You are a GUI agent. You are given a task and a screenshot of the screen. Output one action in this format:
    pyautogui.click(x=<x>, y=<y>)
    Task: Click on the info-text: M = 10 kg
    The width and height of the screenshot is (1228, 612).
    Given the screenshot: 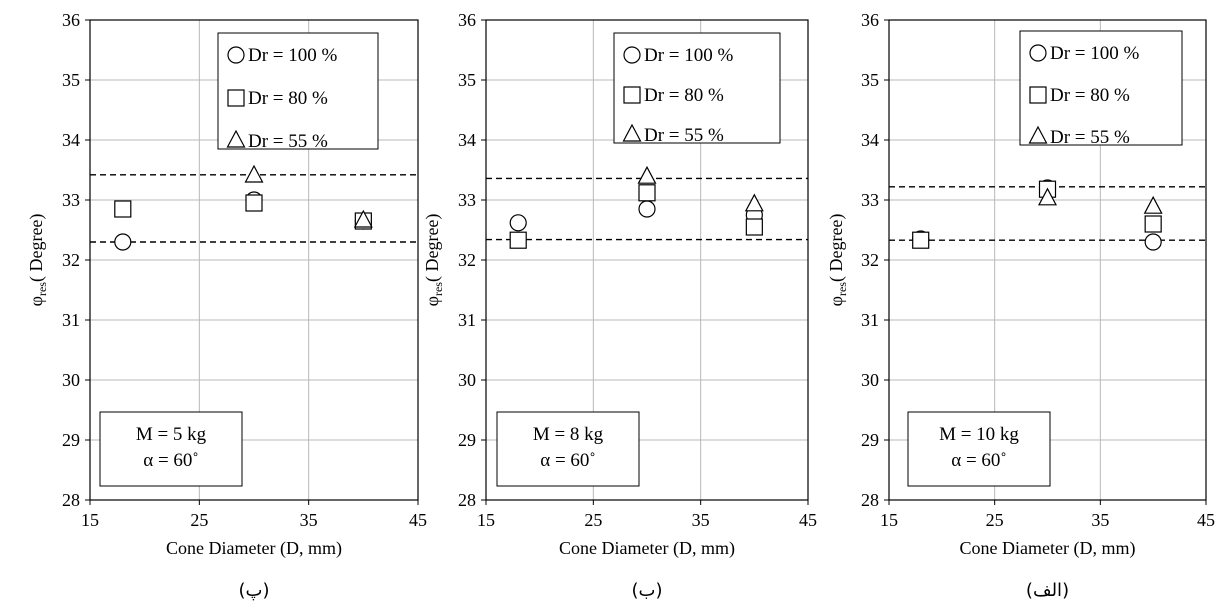 What is the action you would take?
    pyautogui.click(x=979, y=434)
    